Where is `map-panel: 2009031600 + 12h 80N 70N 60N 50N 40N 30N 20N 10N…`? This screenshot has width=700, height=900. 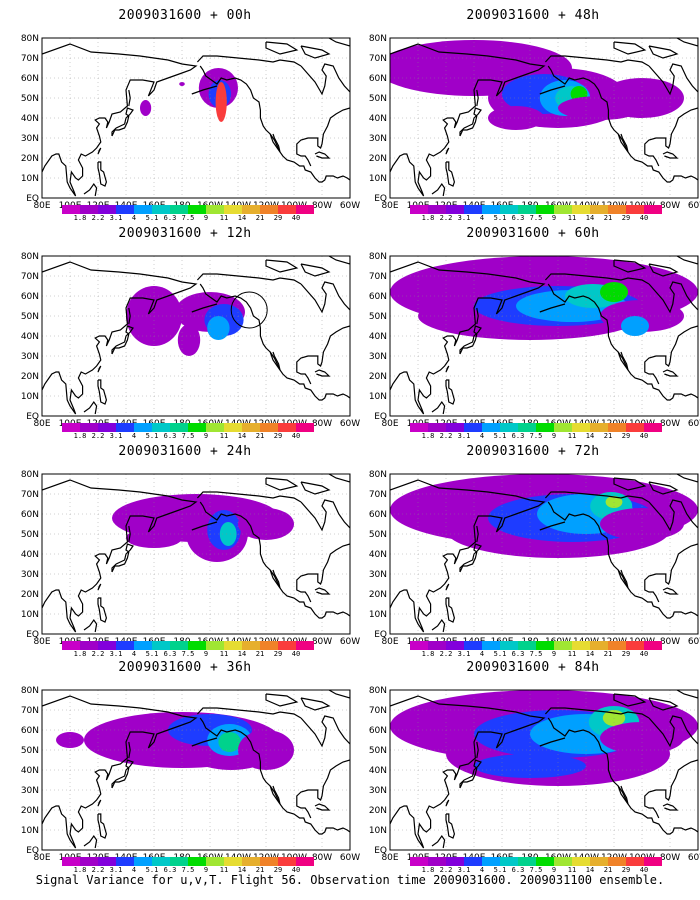
map-panel: 2009031600 + 12h 80N 70N 60N 50N 40N 30N 20N 10N… is located at coordinates (190, 333).